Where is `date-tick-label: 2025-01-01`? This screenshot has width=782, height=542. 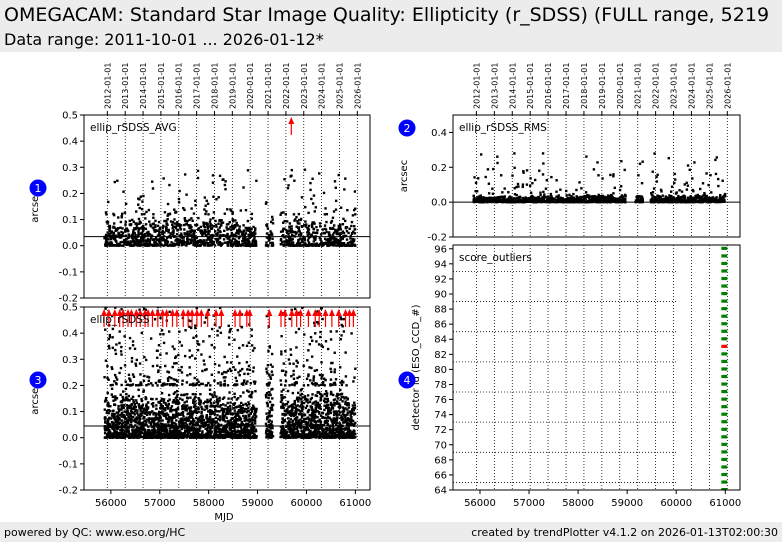
date-tick-label: 2025-01-01 is located at coordinates (709, 86).